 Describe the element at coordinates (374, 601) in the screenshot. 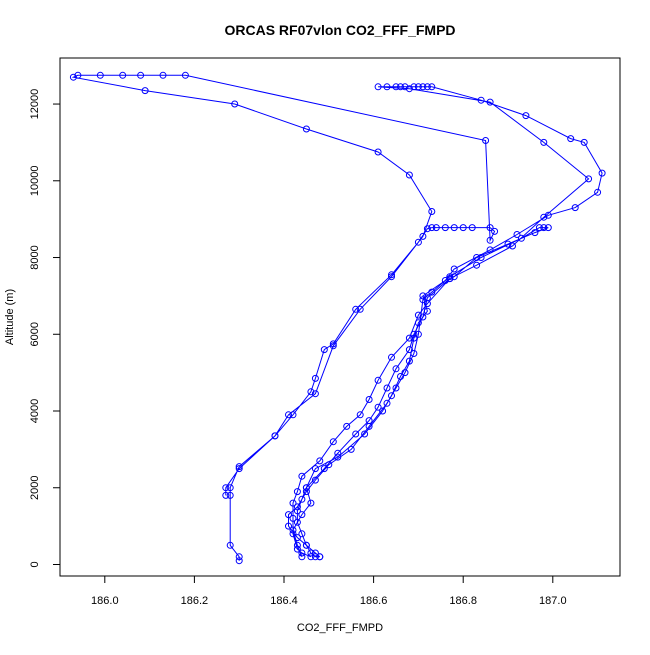

I see `x-tick-label: 186.6` at that location.